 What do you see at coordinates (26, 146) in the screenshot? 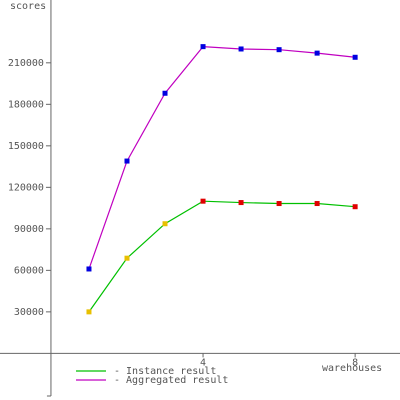
I see `y-tick-label: 150000` at bounding box center [26, 146].